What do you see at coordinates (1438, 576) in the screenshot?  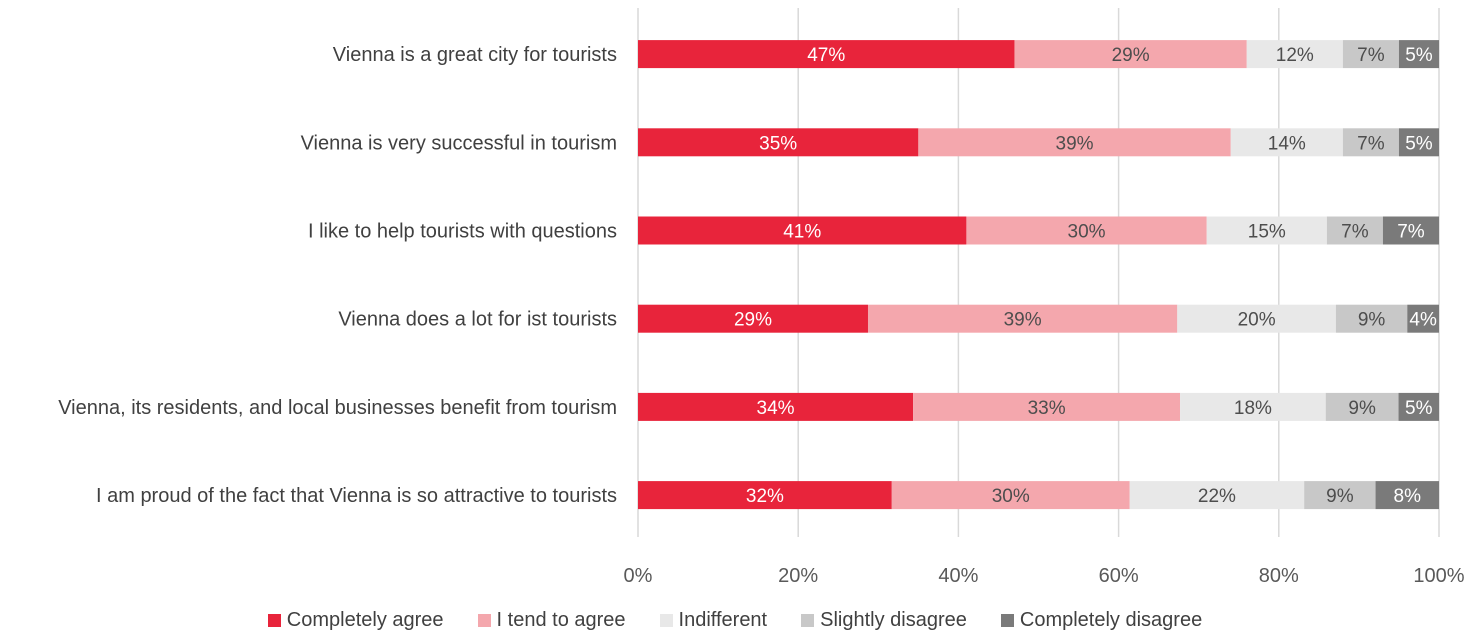 I see `x-tick-label: 100%` at bounding box center [1438, 576].